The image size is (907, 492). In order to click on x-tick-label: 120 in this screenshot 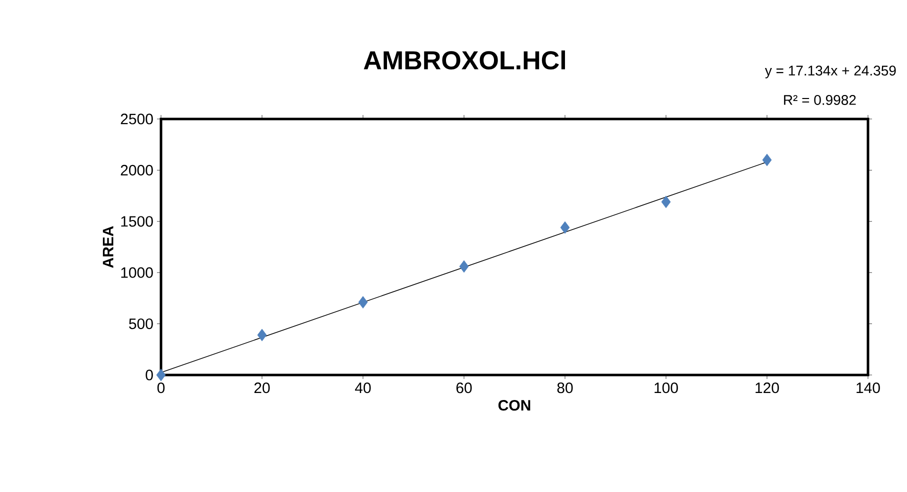, I will do `click(767, 388)`.